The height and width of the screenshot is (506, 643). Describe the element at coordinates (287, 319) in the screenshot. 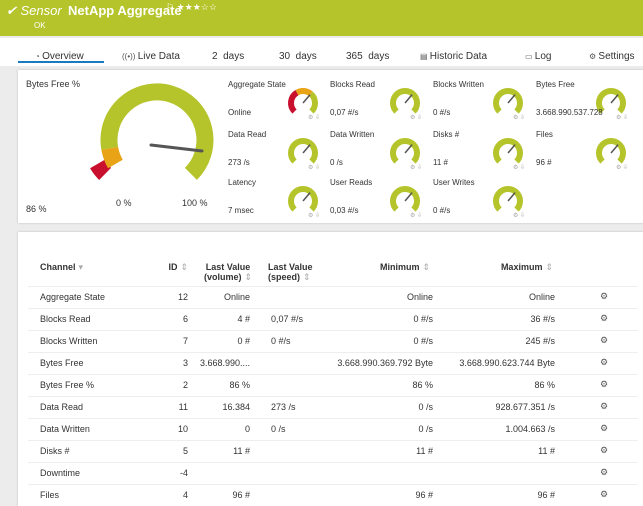

I see `table-cell: 0,07 #/s` at that location.